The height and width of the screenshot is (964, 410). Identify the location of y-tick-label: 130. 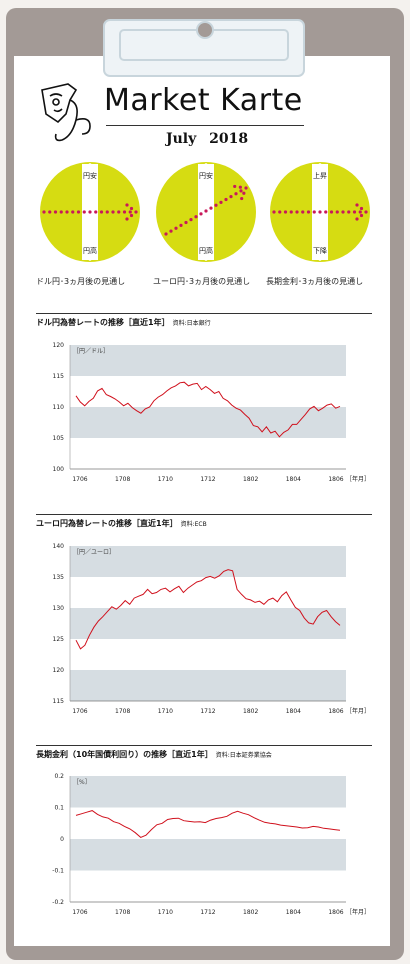
(59, 608).